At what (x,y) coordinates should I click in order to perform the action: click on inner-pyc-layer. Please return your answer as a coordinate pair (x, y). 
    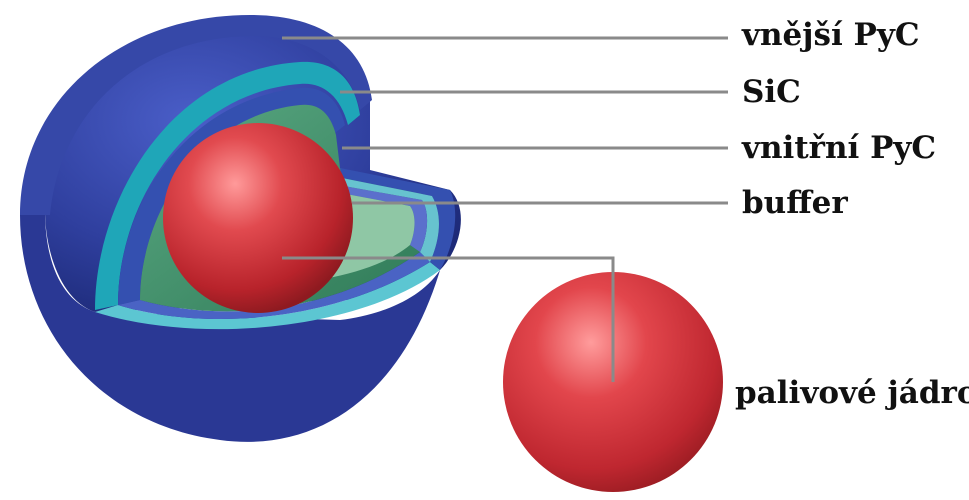
    Looking at the image, I should click on (231, 196).